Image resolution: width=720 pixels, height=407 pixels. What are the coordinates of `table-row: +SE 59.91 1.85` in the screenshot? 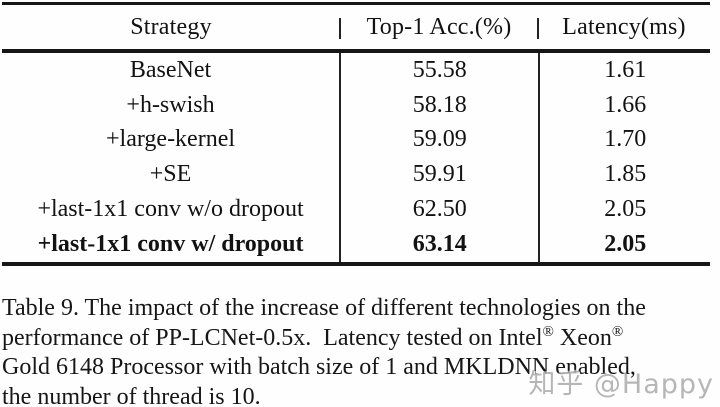 It's located at (356, 175).